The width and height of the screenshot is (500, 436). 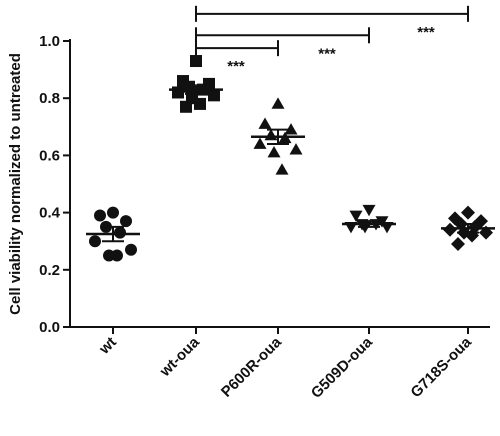 What do you see at coordinates (15, 184) in the screenshot?
I see `y-axis-title: Cell viability normalized to untreated` at bounding box center [15, 184].